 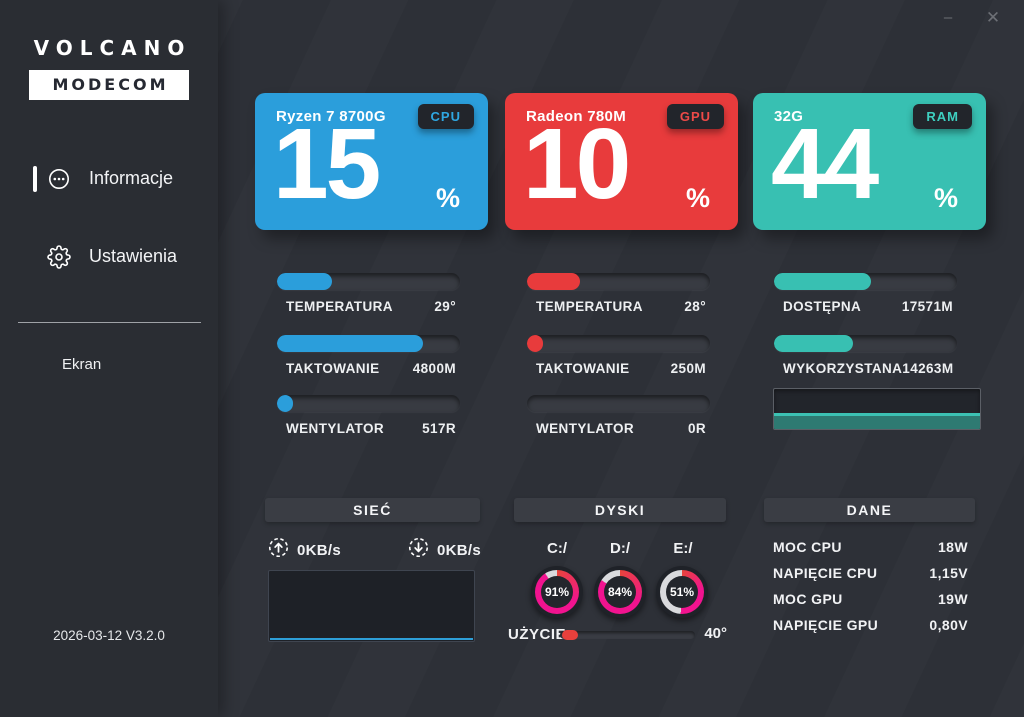 What do you see at coordinates (953, 599) in the screenshot?
I see `data-value: 19W` at bounding box center [953, 599].